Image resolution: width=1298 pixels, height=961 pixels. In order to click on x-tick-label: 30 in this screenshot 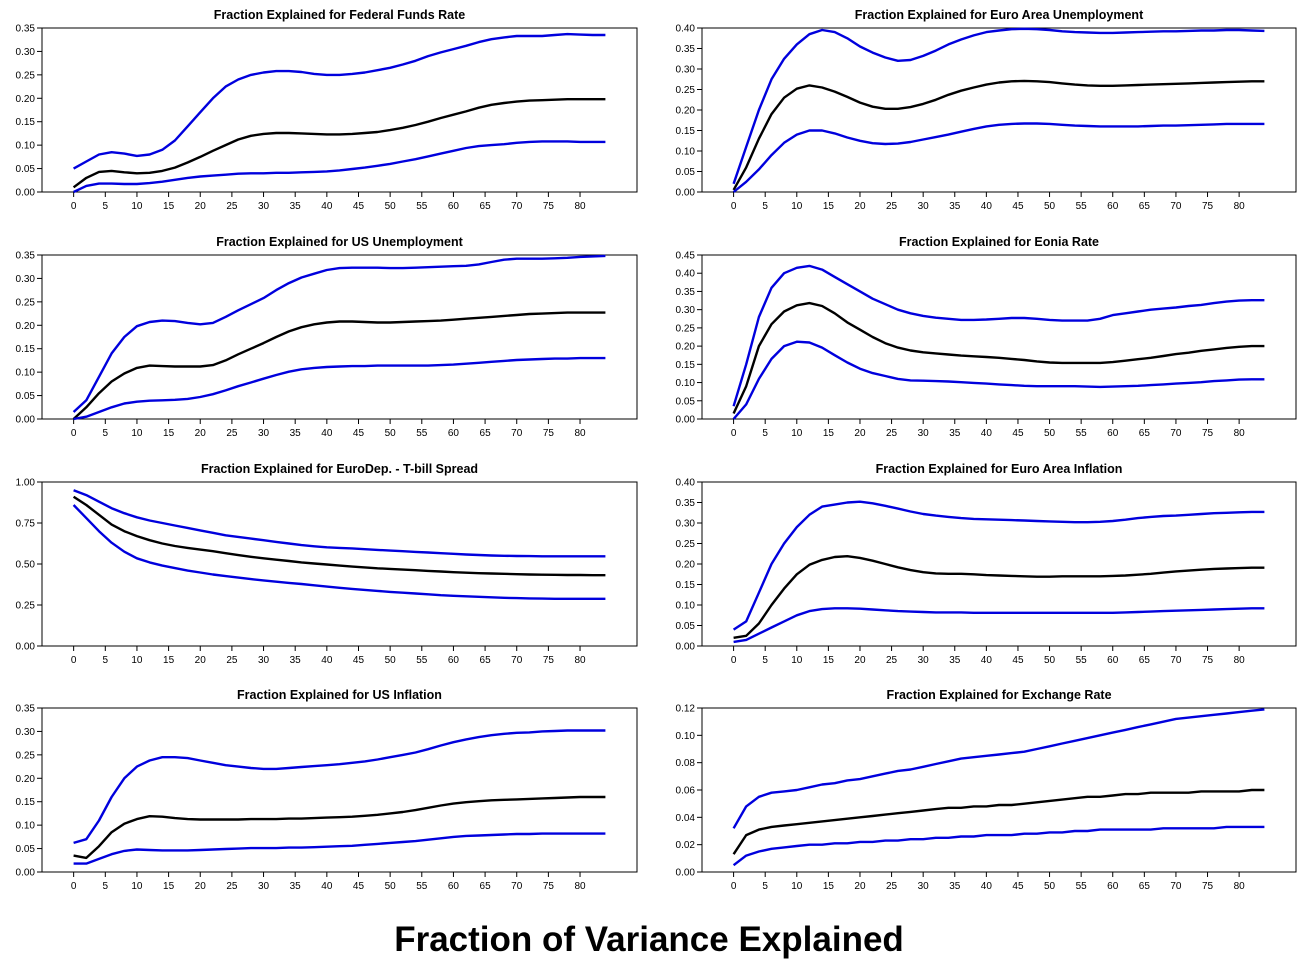, I will do `click(264, 206)`.